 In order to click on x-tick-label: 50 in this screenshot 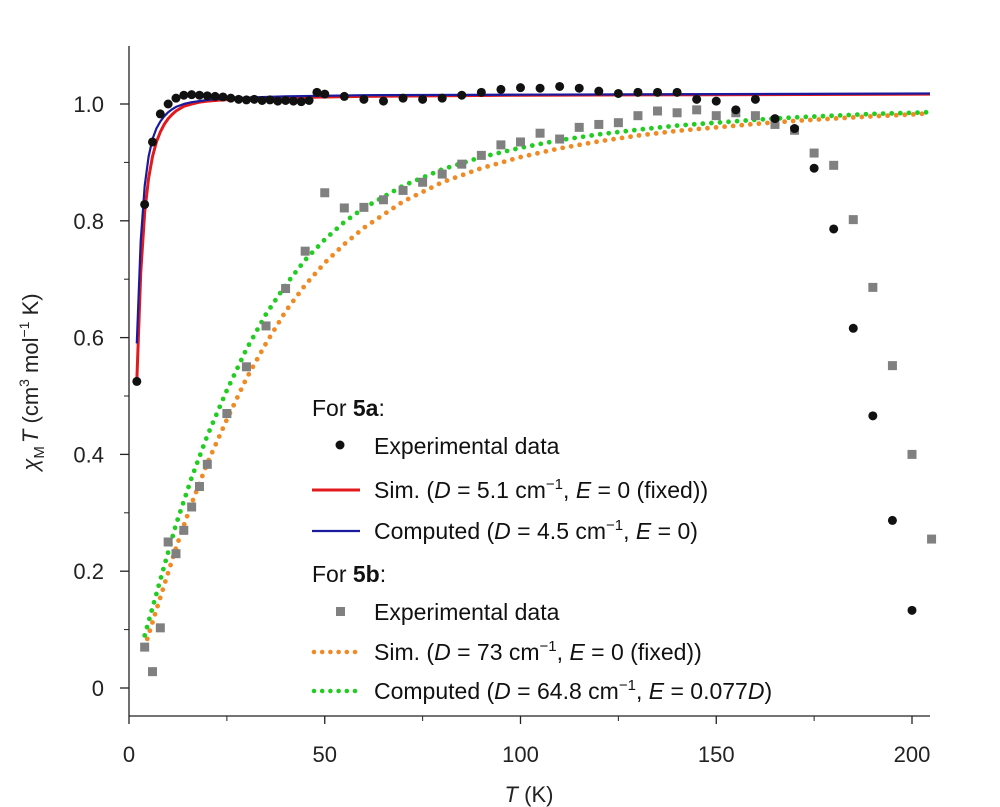, I will do `click(325, 754)`.